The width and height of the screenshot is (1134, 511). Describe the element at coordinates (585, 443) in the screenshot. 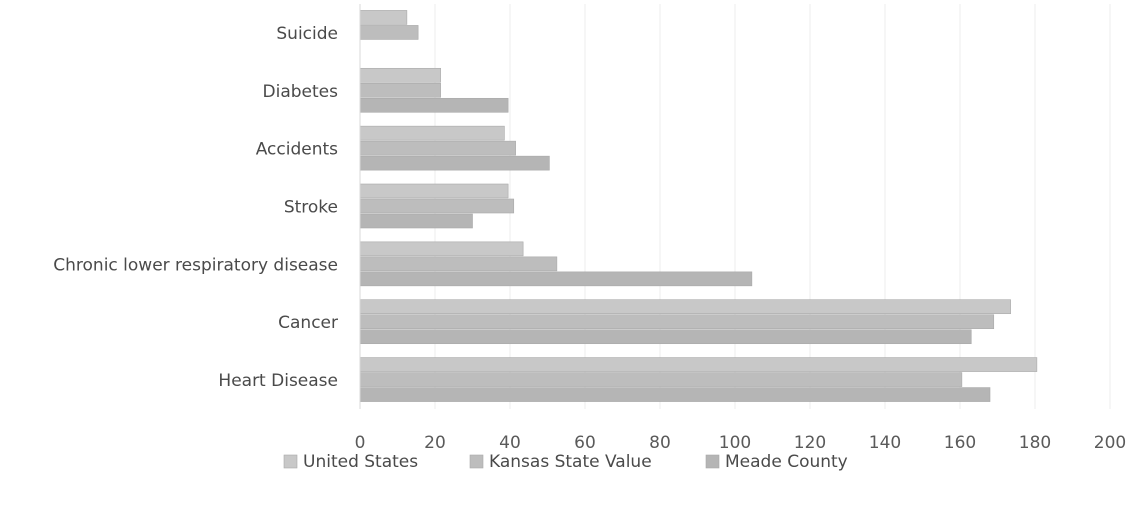

I see `x-tick-label: 60` at that location.